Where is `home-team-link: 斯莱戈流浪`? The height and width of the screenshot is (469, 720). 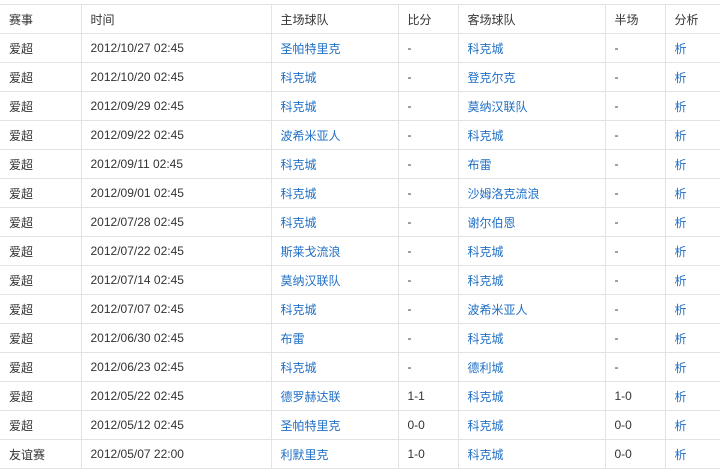
home-team-link: 斯莱戈流浪 is located at coordinates (310, 251).